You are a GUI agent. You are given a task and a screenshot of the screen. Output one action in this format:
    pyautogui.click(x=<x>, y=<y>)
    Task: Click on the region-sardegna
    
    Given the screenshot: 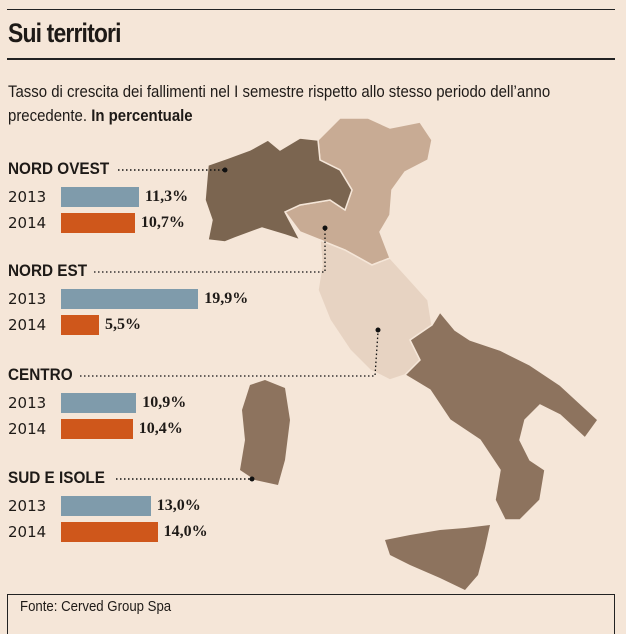 What is the action you would take?
    pyautogui.click(x=265, y=432)
    